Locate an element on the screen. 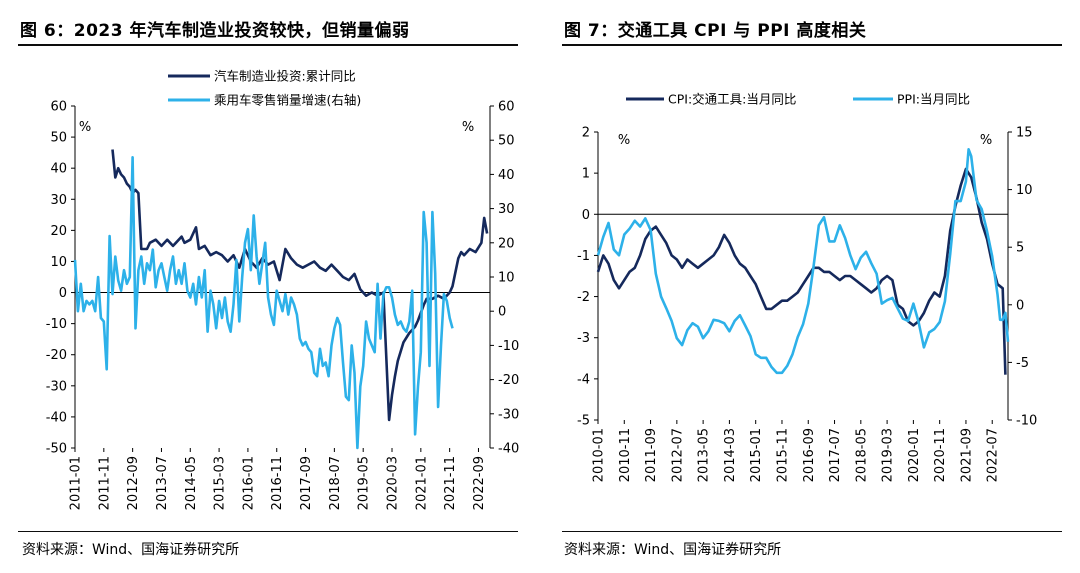  right-right-tick-label: 5 is located at coordinates (1020, 248).